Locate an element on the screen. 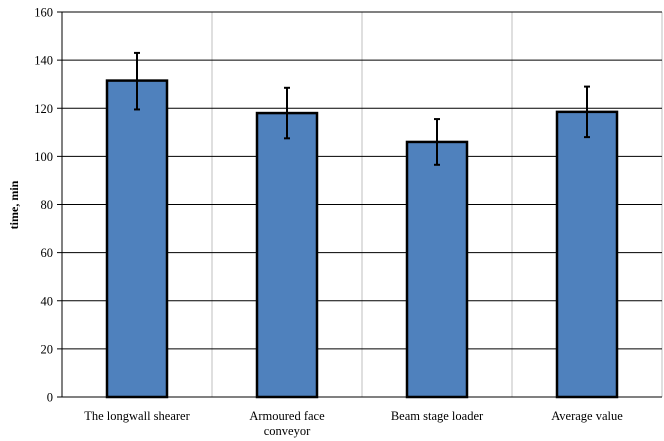 The image size is (664, 441). x-category-label-line: Armoured face is located at coordinates (287, 416).